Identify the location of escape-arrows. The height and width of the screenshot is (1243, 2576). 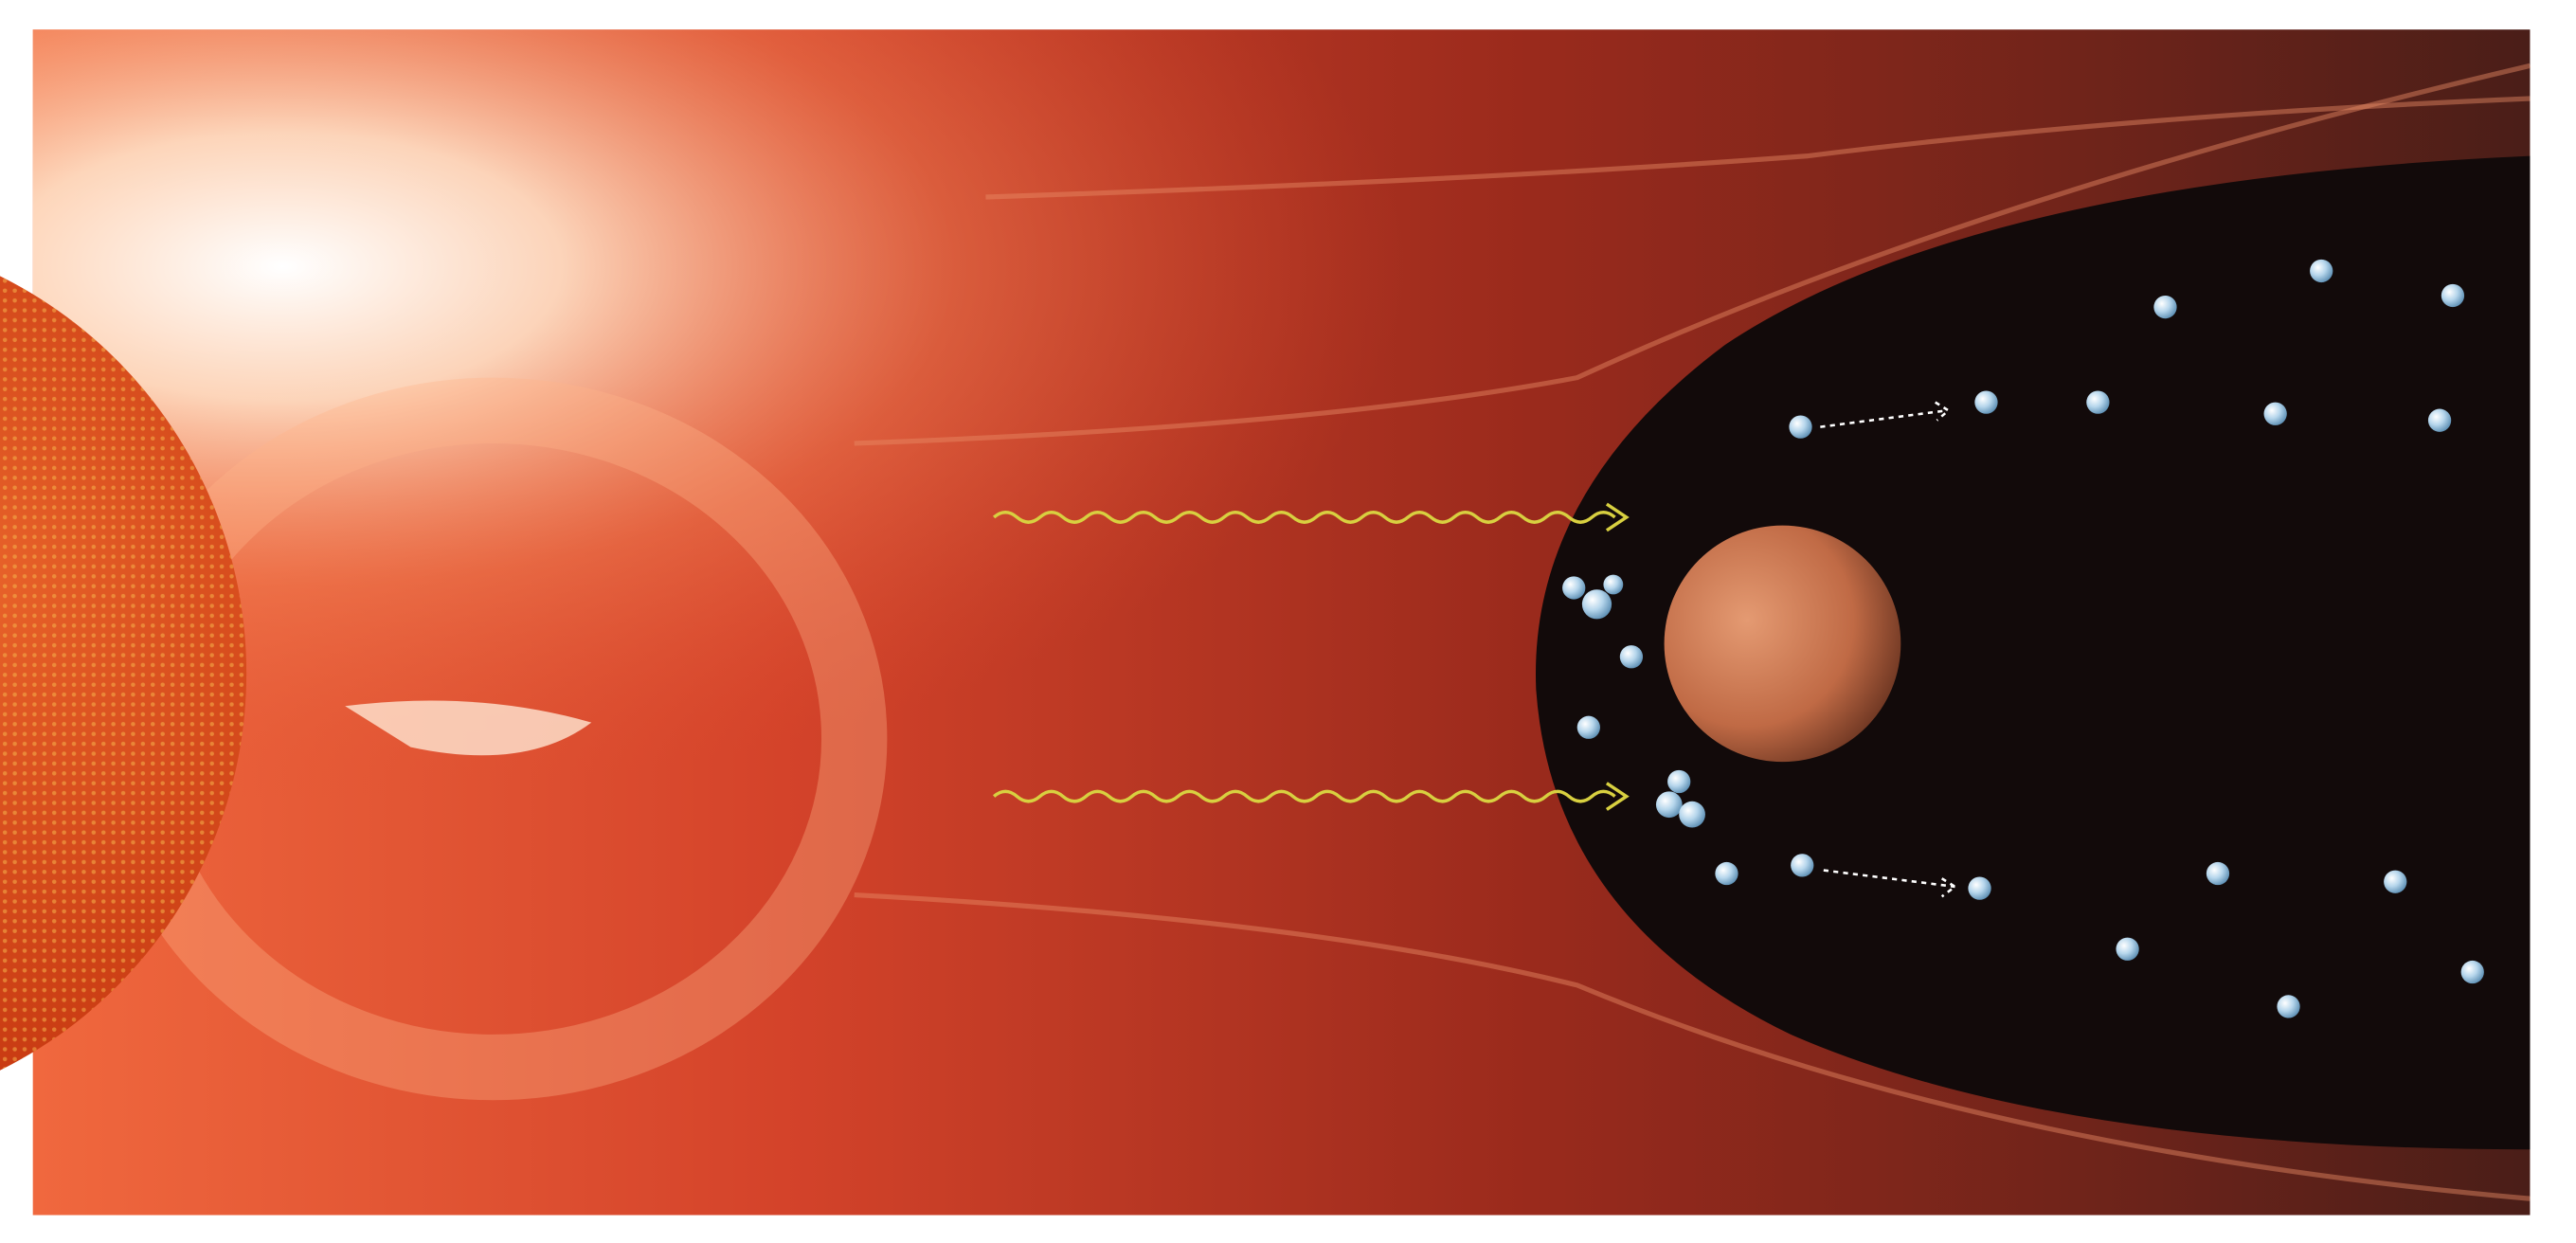
(1888, 650).